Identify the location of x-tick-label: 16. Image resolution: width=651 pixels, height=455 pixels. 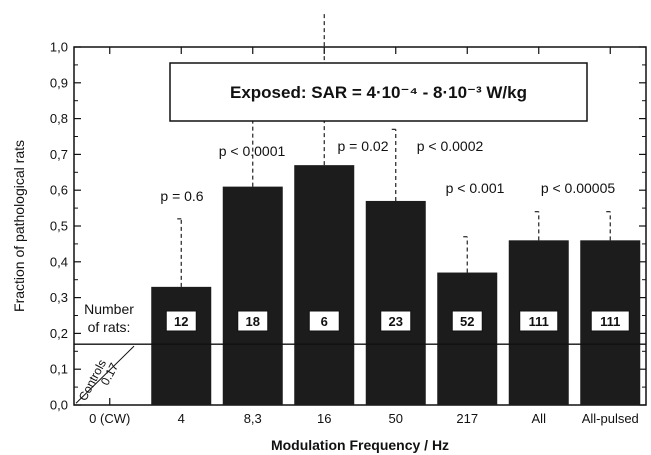
(324, 418).